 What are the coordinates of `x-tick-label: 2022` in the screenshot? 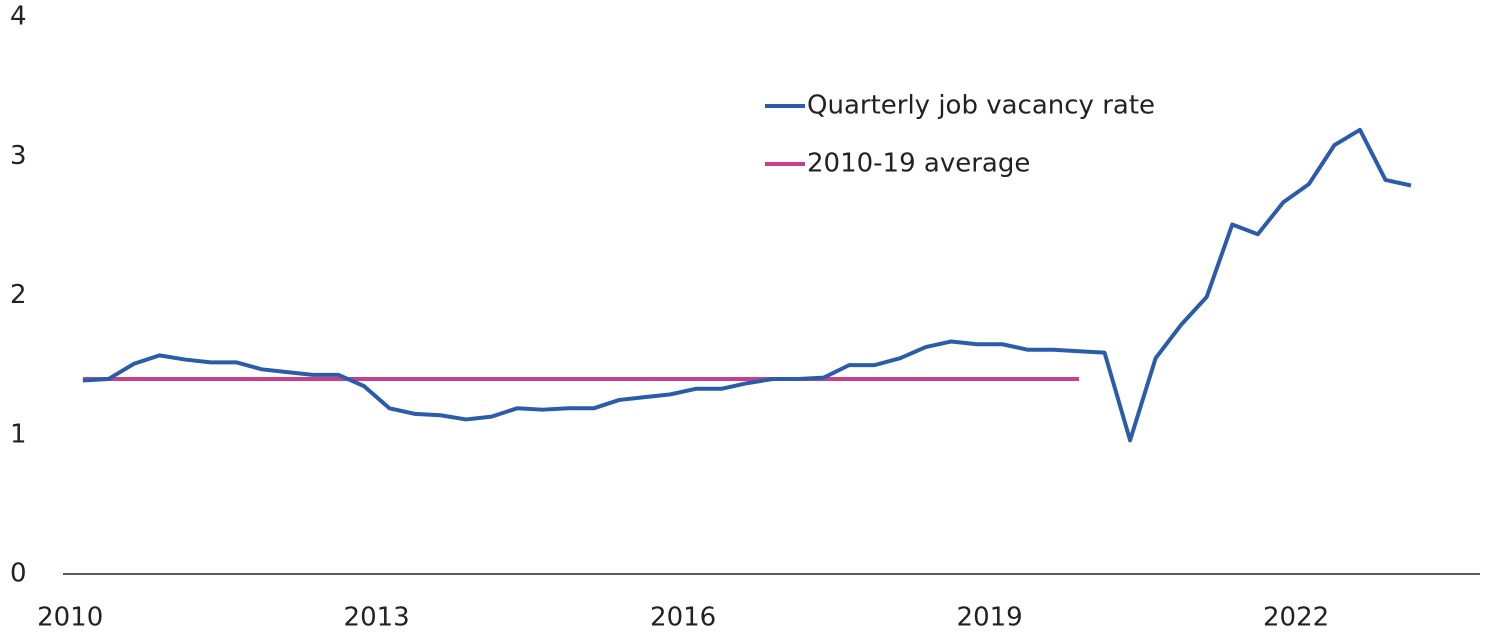 It's located at (1296, 618).